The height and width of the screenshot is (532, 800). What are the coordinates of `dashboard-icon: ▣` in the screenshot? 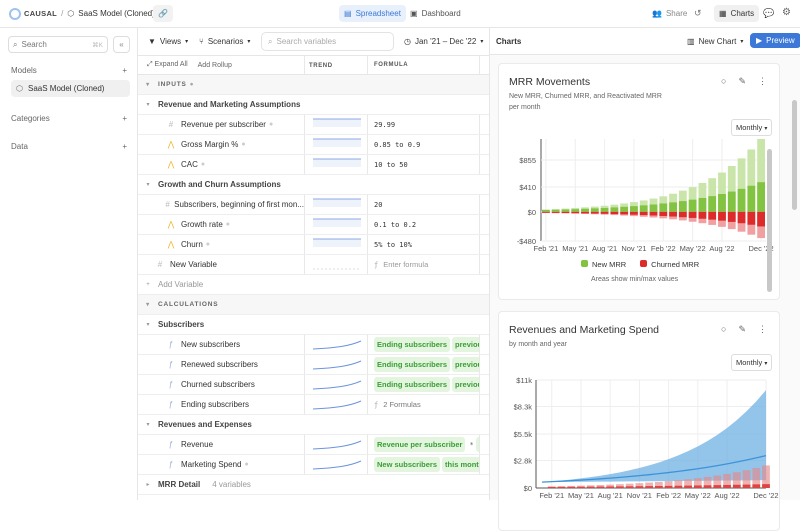 It's located at (414, 13).